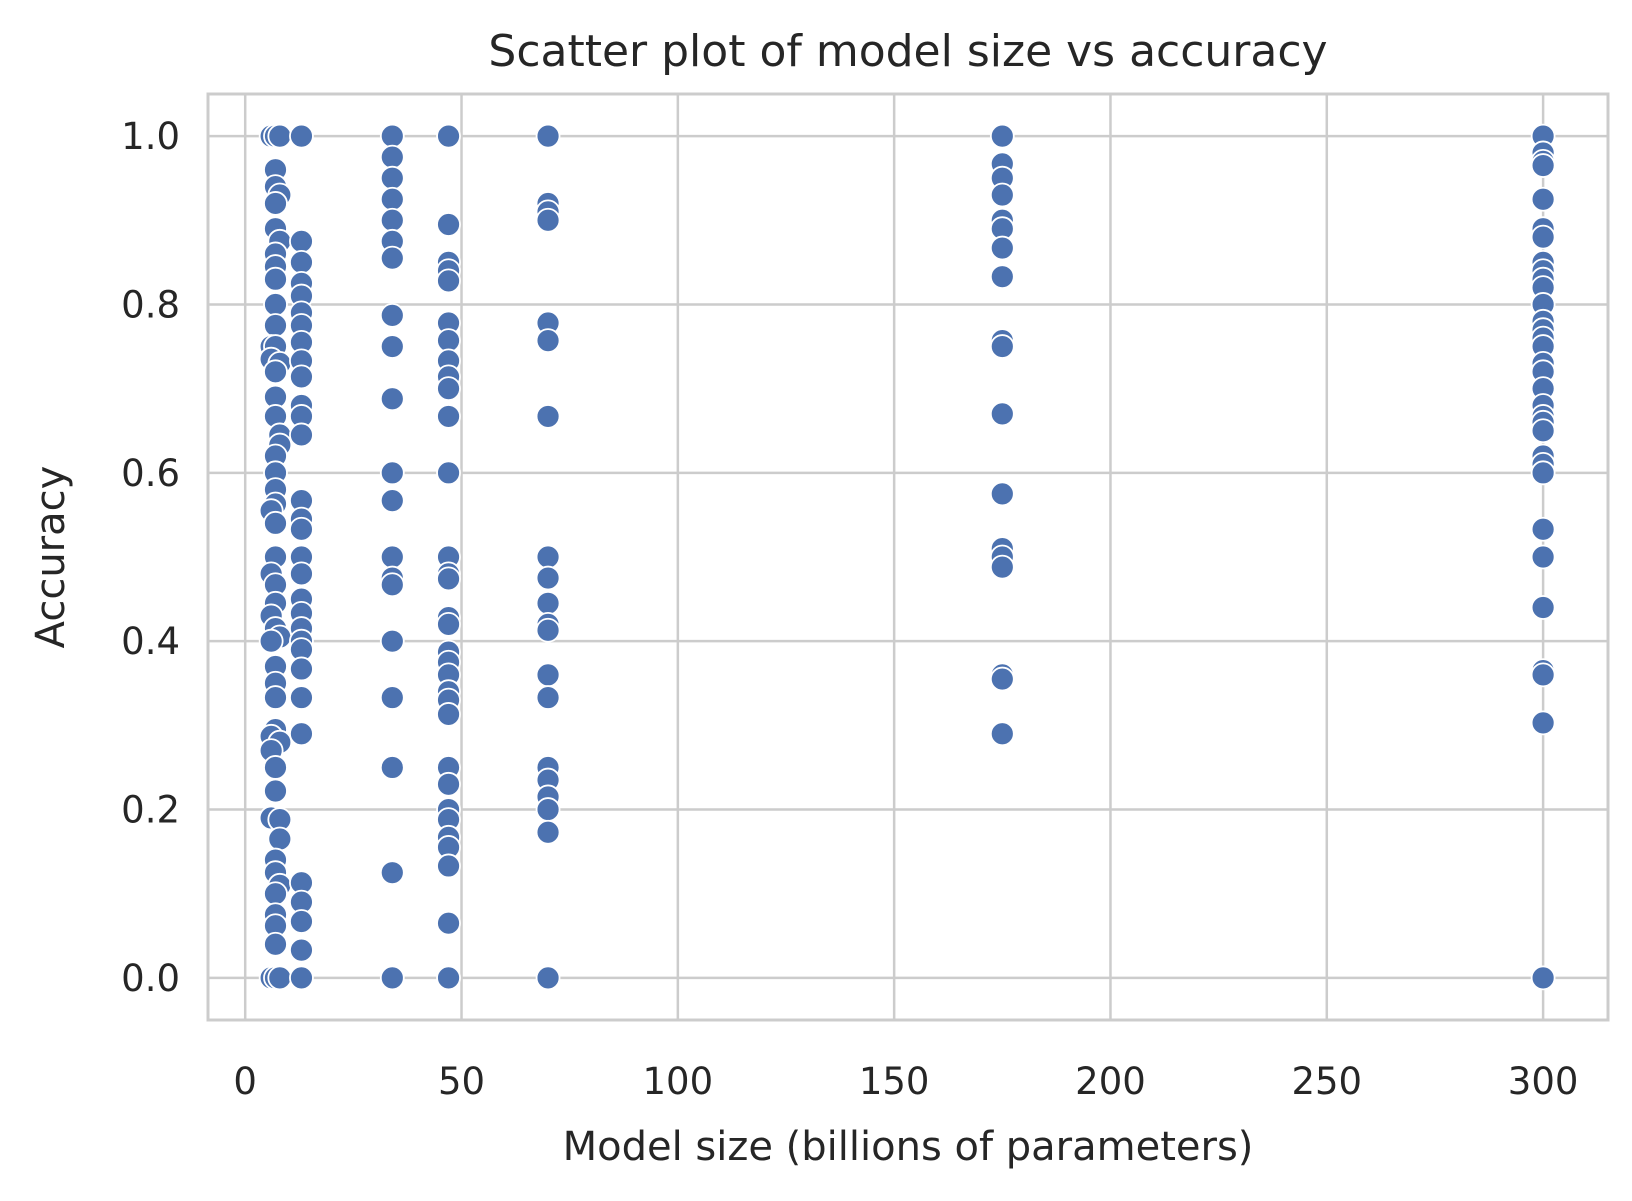 The height and width of the screenshot is (1201, 1632). What do you see at coordinates (150, 136) in the screenshot?
I see `y-tick-label: 1.0` at bounding box center [150, 136].